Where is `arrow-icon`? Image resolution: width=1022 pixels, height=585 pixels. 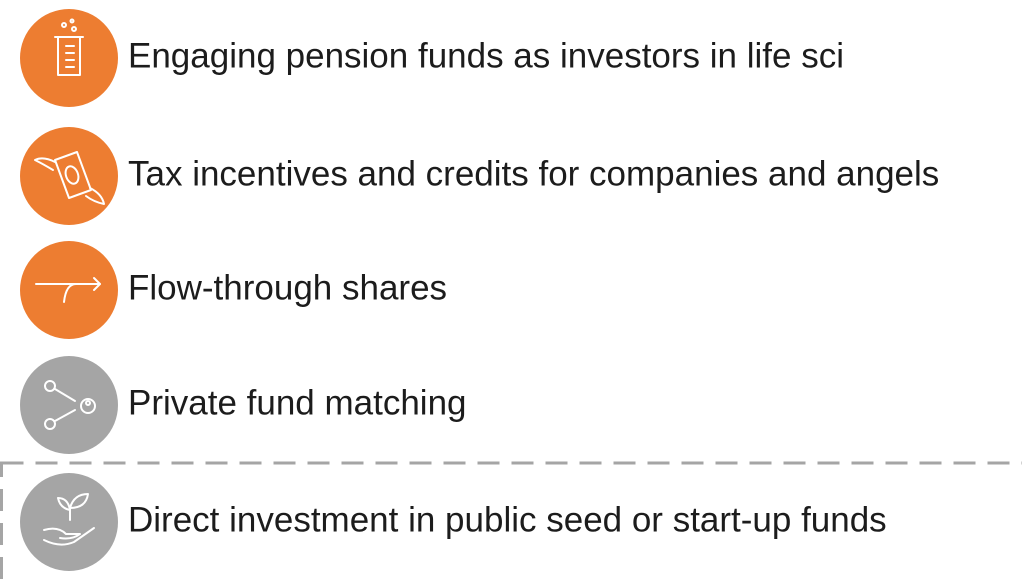 arrow-icon is located at coordinates (68, 290).